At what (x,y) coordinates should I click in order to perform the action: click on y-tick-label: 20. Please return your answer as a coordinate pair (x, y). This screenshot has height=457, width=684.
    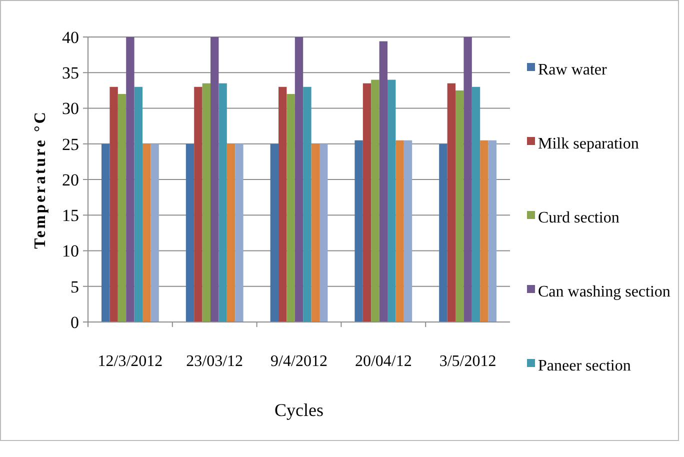
    Looking at the image, I should click on (70, 180).